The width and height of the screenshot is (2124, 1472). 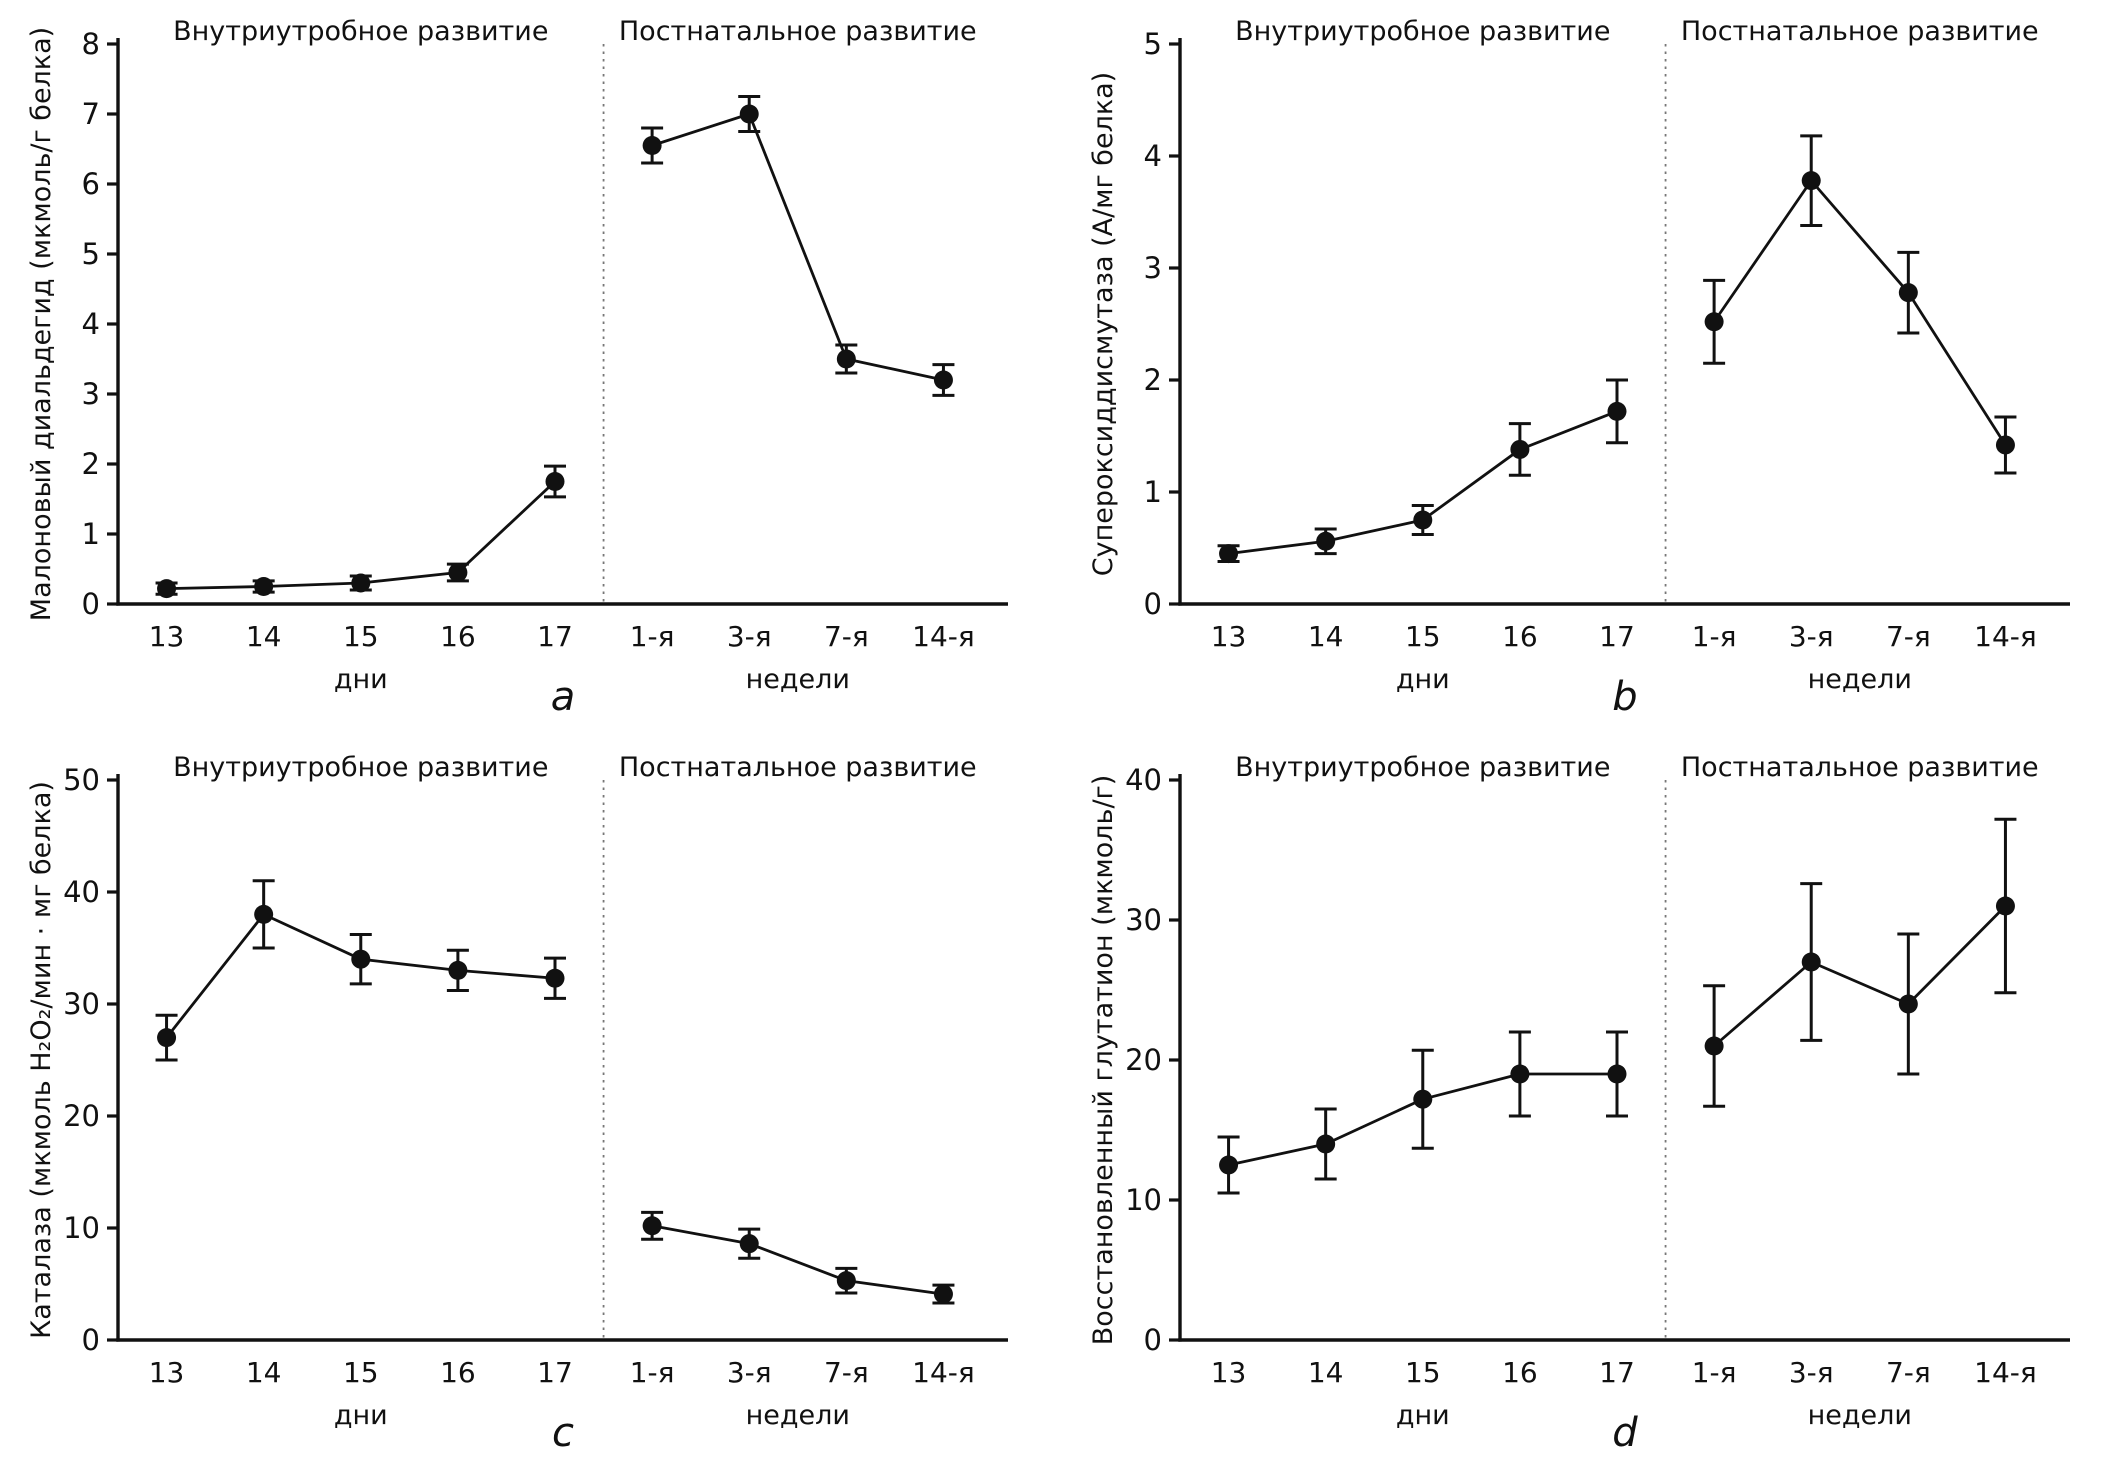 I want to click on y-tick-label: 50, so click(x=81, y=780).